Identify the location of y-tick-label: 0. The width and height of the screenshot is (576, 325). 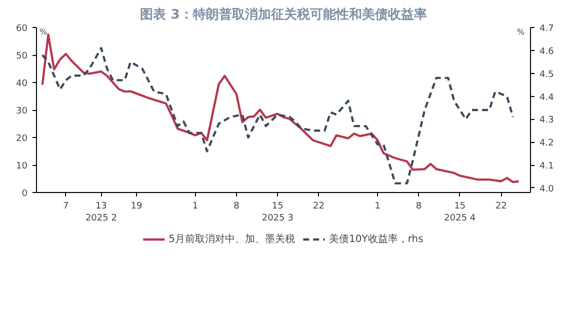
(25, 194).